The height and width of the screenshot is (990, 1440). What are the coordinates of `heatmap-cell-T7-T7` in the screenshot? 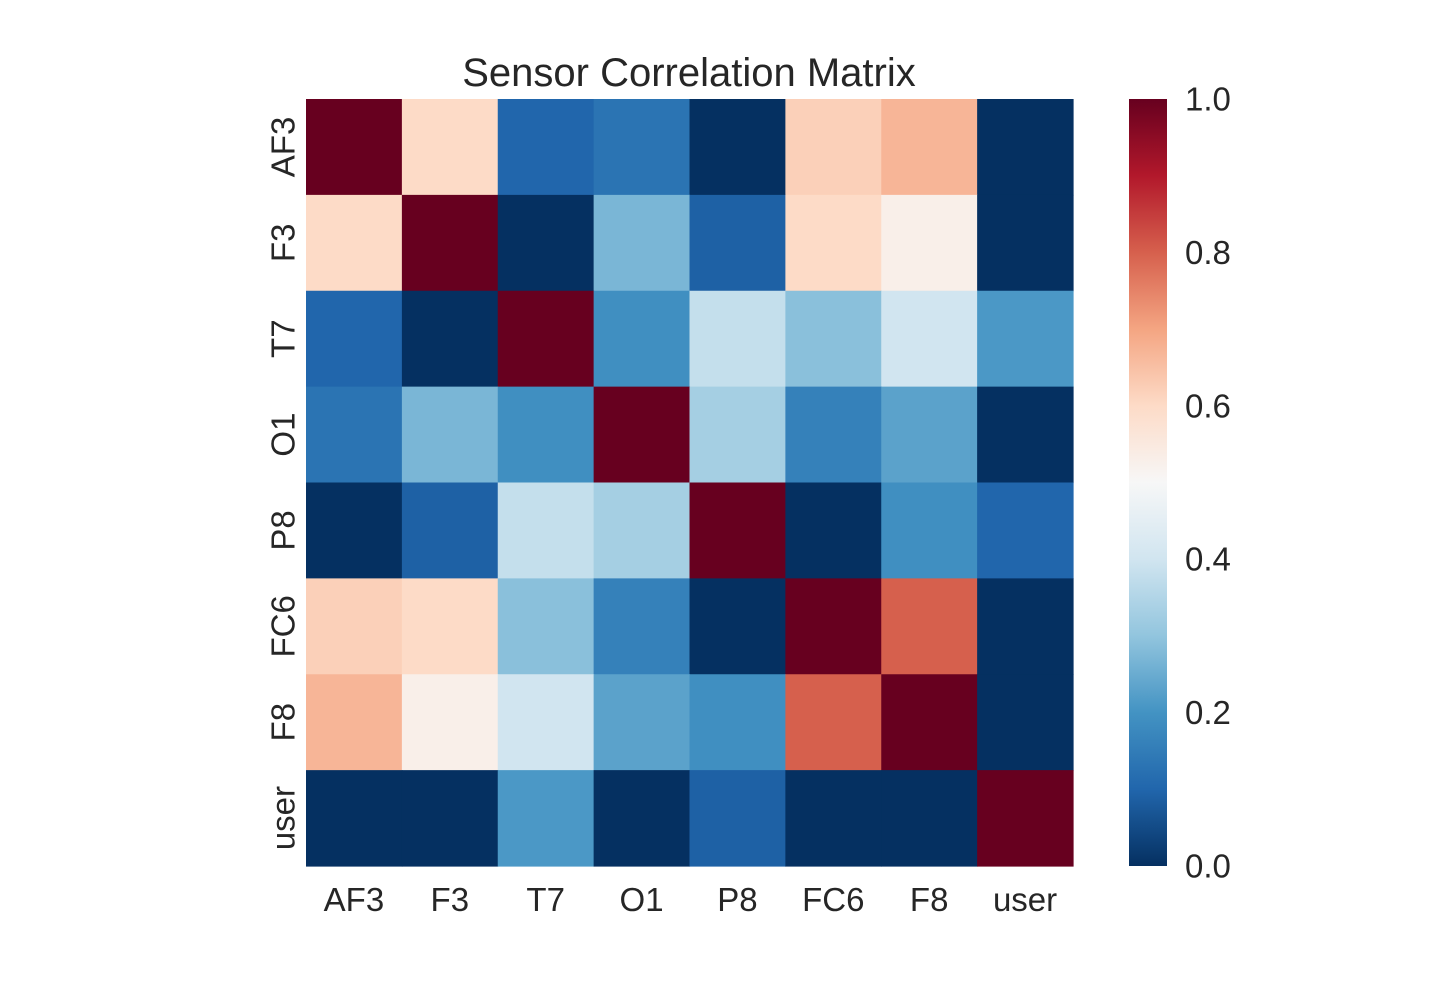 It's located at (546, 339).